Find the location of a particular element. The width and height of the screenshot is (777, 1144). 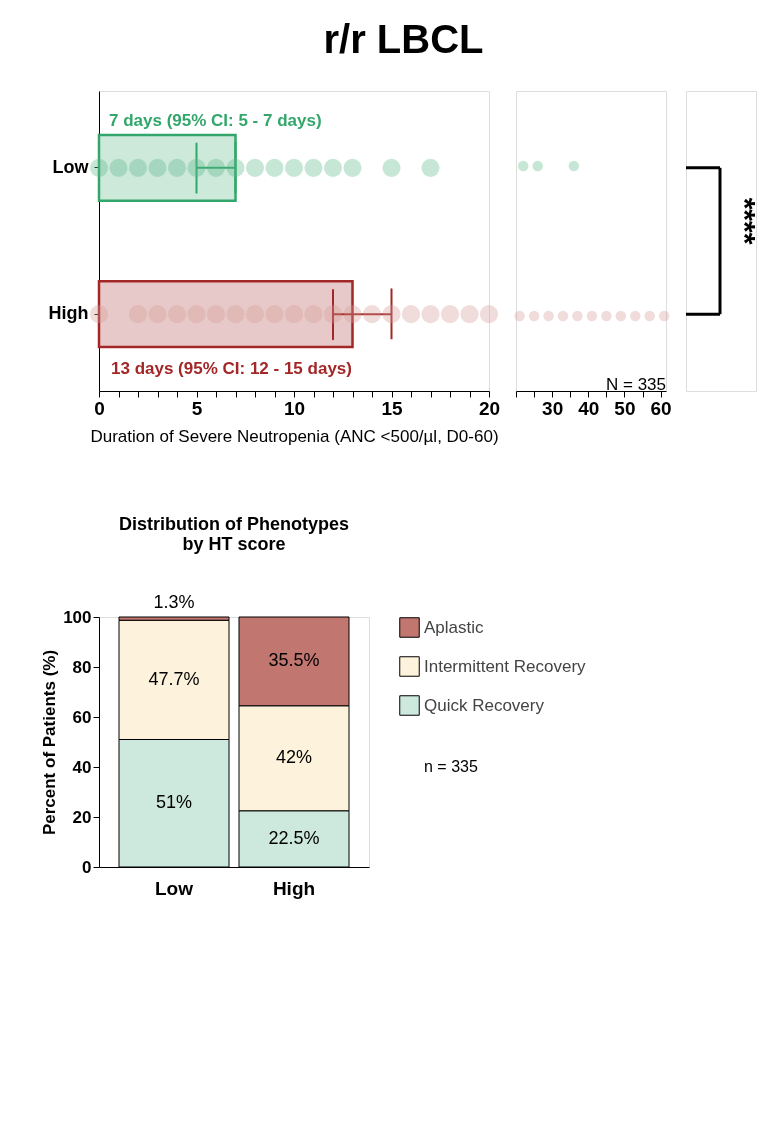

y-tick-label: 60 is located at coordinates (82, 717).